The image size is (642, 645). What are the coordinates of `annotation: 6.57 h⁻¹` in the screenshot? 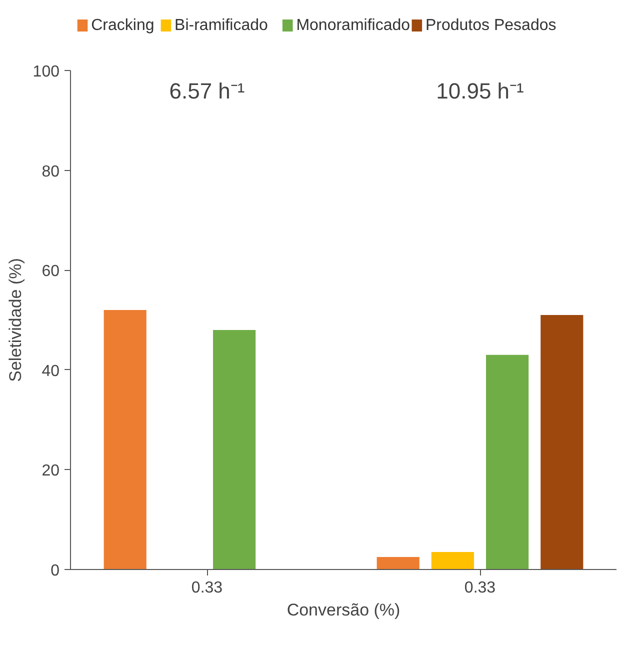 It's located at (207, 91).